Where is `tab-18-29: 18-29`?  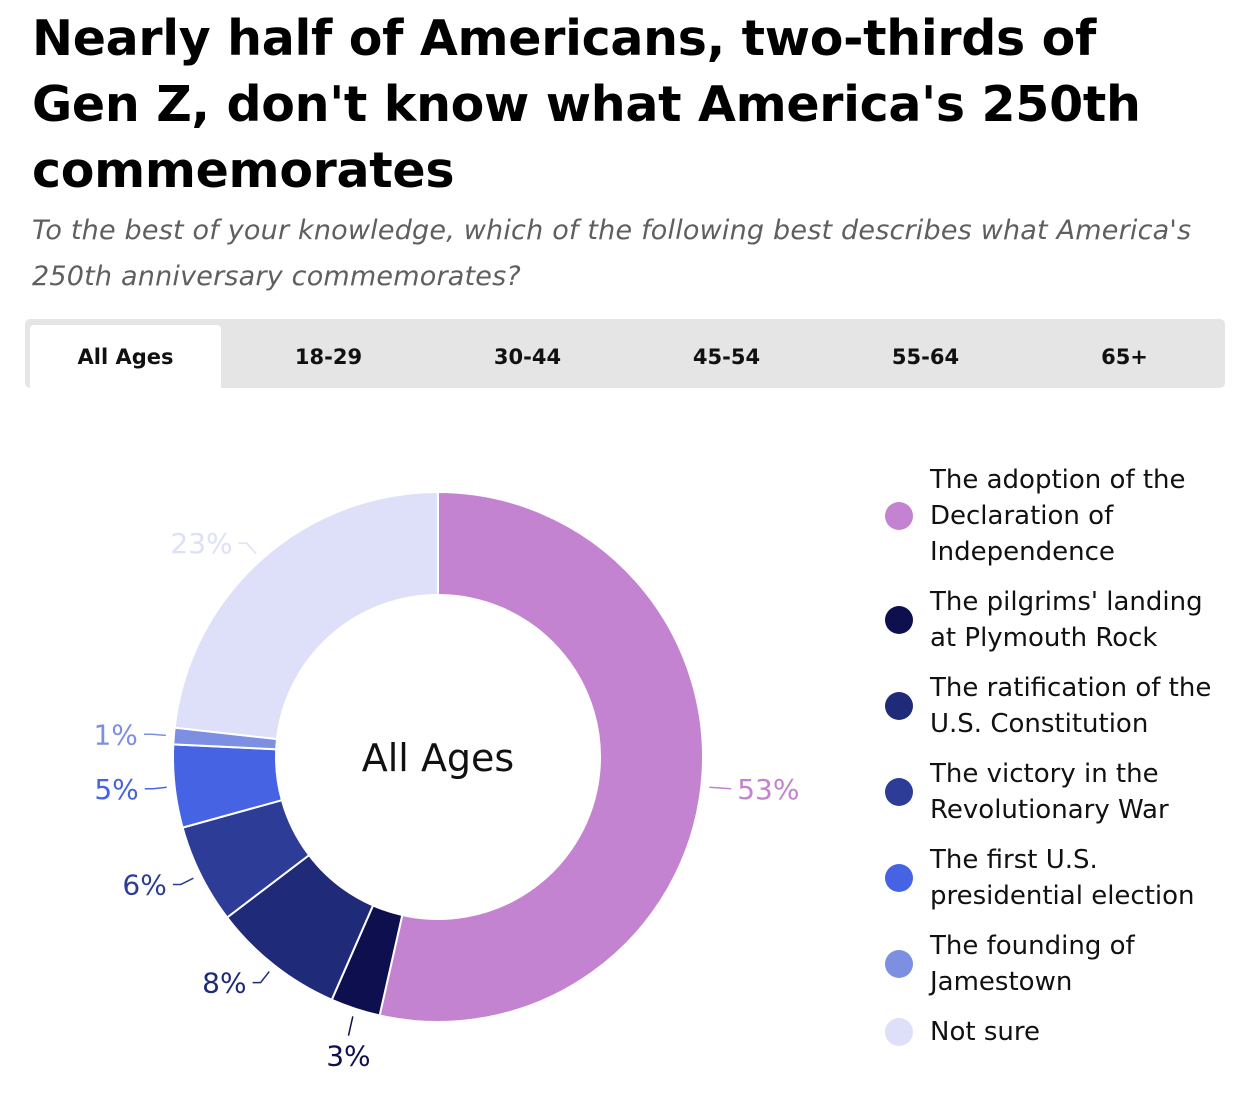 tab-18-29: 18-29 is located at coordinates (328, 356).